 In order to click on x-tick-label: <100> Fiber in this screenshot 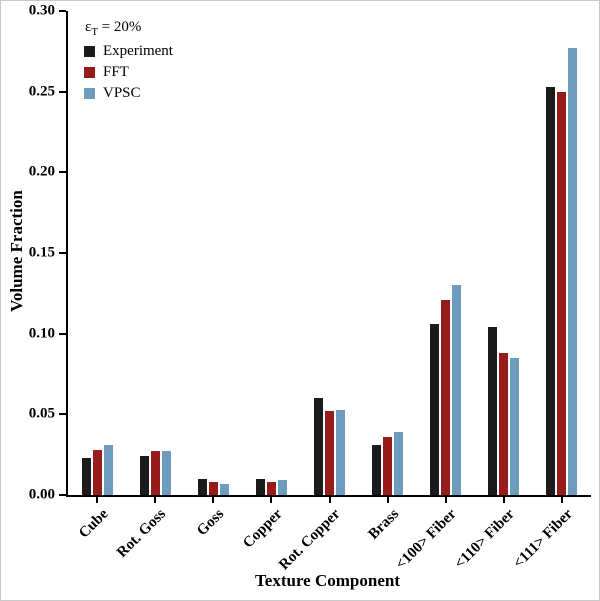, I will do `click(427, 539)`.